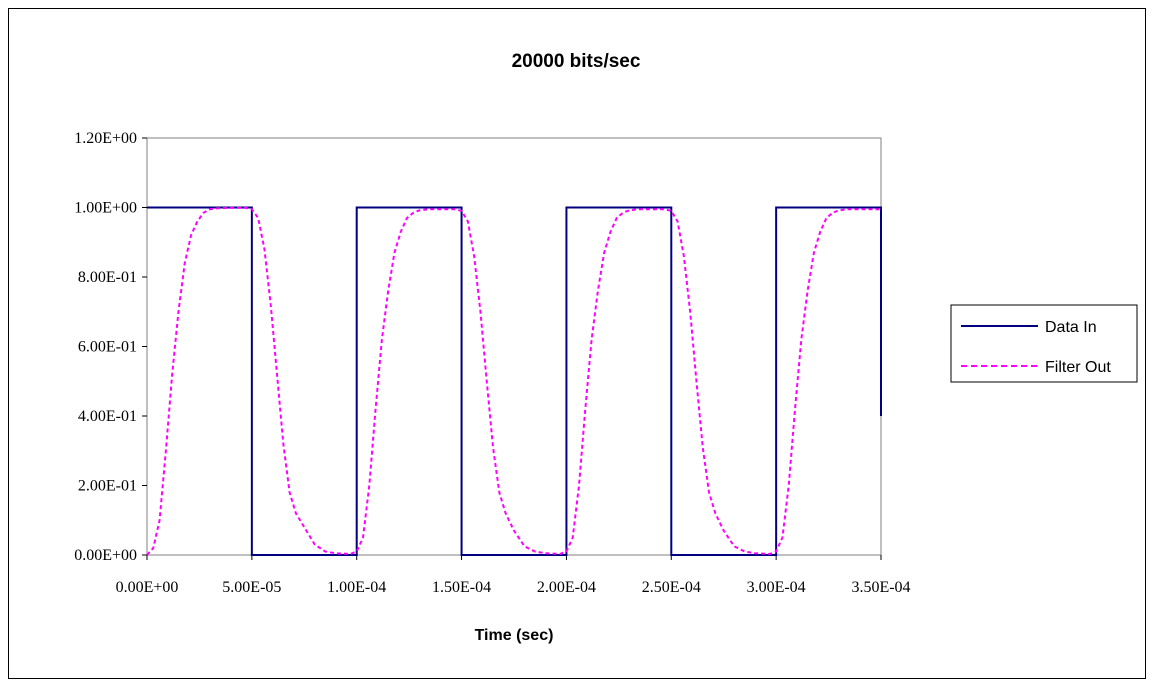 Image resolution: width=1153 pixels, height=687 pixels. I want to click on x-tick-label: 2.50E-04, so click(671, 587).